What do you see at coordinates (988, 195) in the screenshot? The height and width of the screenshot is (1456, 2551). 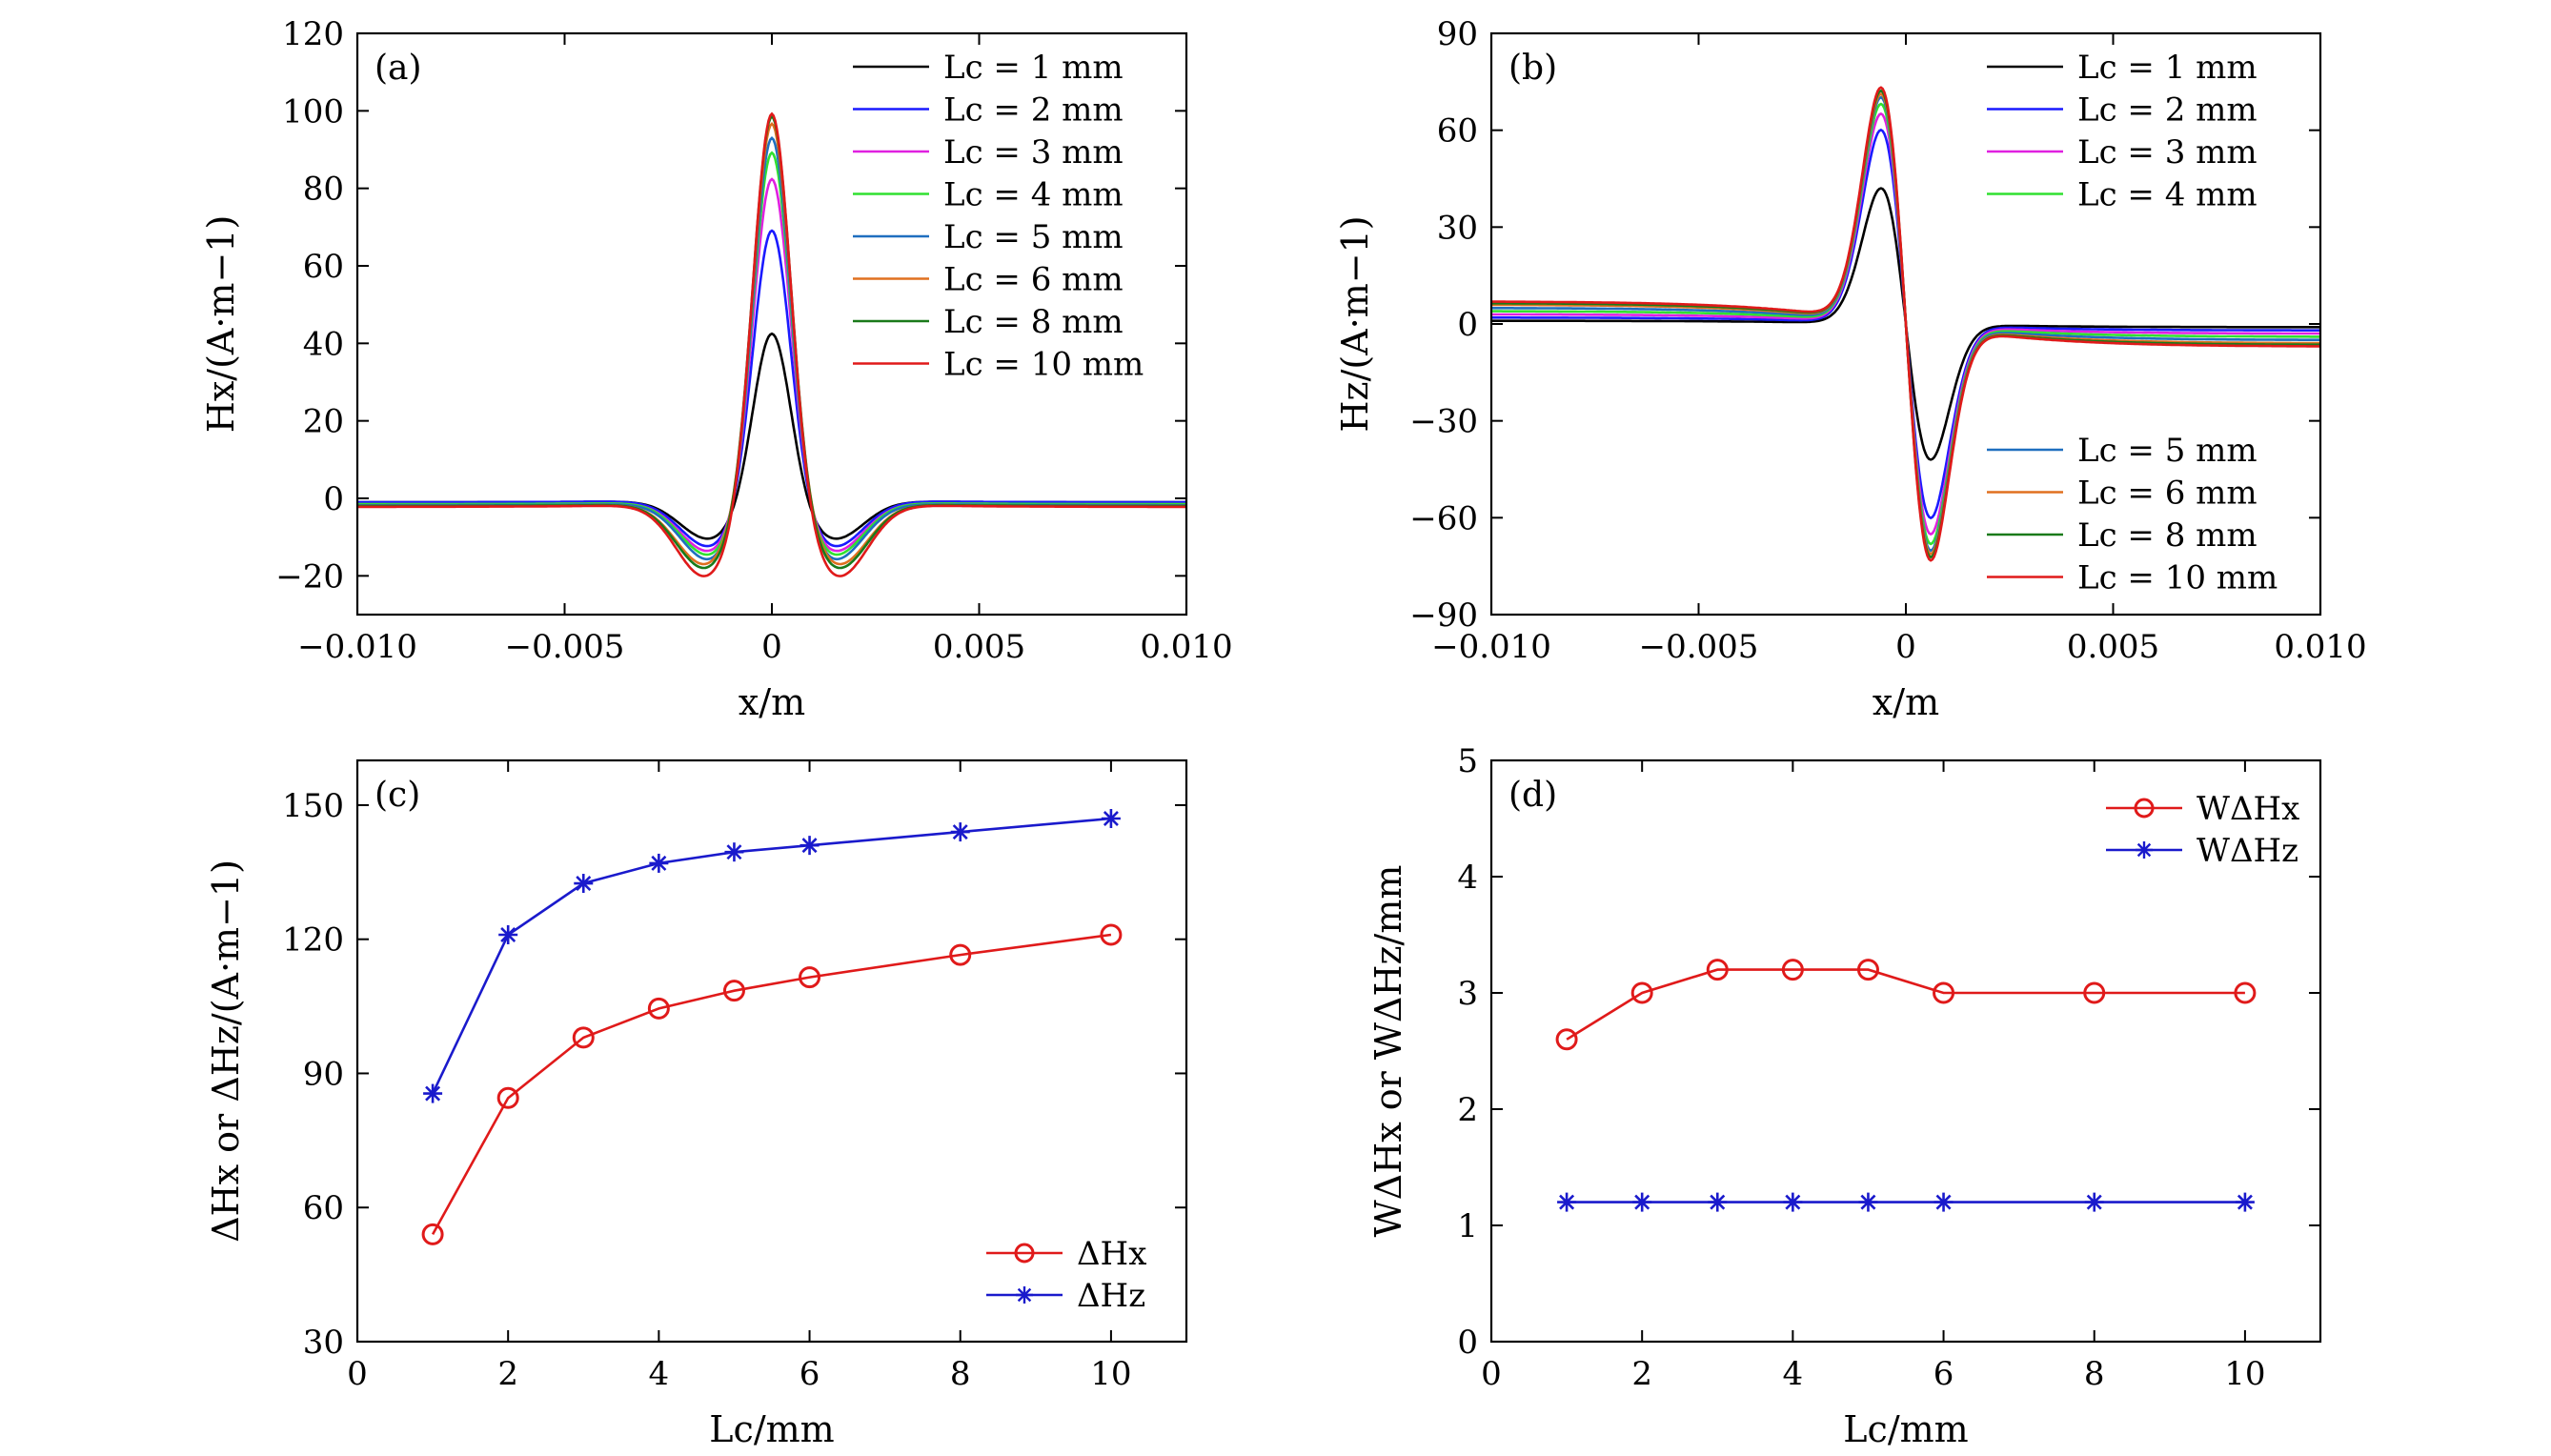 I see `legend-entry-a-3: Lc = 4 mm` at bounding box center [988, 195].